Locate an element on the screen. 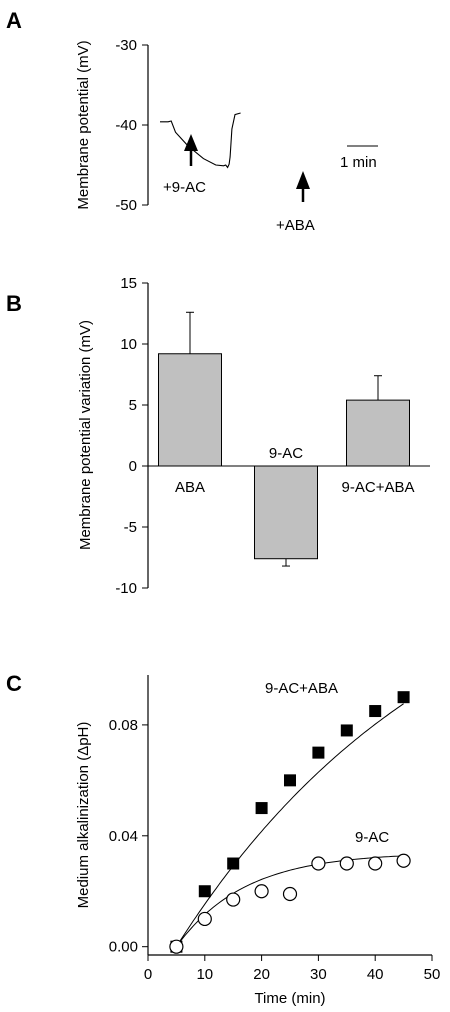 This screenshot has width=450, height=1012. panel-c-x-tick-label: 20 is located at coordinates (261, 974).